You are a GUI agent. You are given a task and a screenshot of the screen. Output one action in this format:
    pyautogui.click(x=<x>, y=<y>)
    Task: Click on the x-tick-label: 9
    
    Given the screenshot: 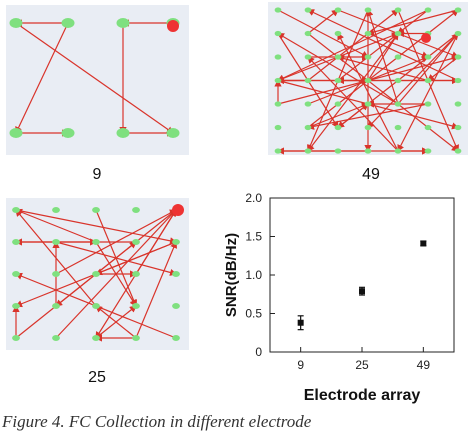 What is the action you would take?
    pyautogui.click(x=300, y=365)
    